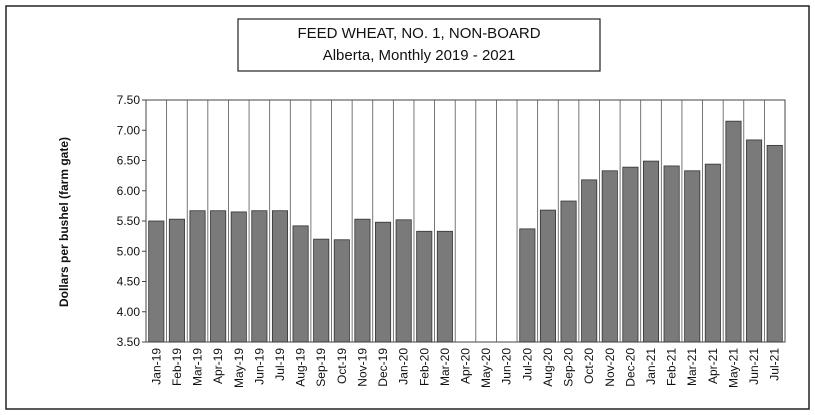 This screenshot has height=415, width=815. What do you see at coordinates (129, 191) in the screenshot?
I see `y-tick-label: 6.00` at bounding box center [129, 191].